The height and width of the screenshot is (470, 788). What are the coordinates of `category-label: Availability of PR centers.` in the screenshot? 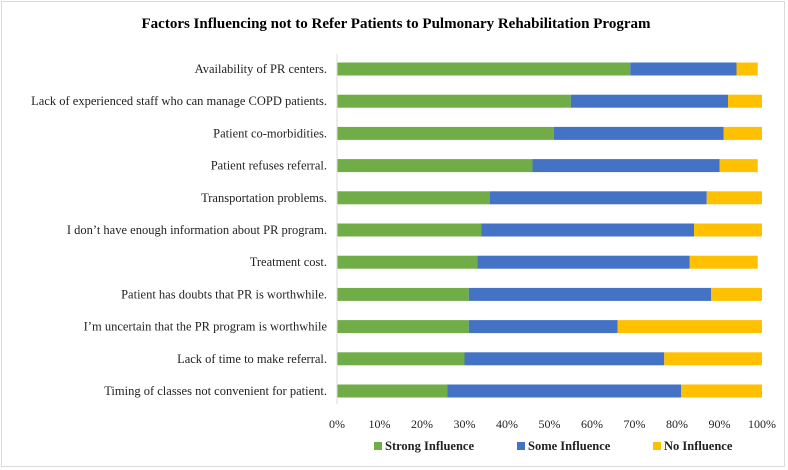 It's located at (261, 69).